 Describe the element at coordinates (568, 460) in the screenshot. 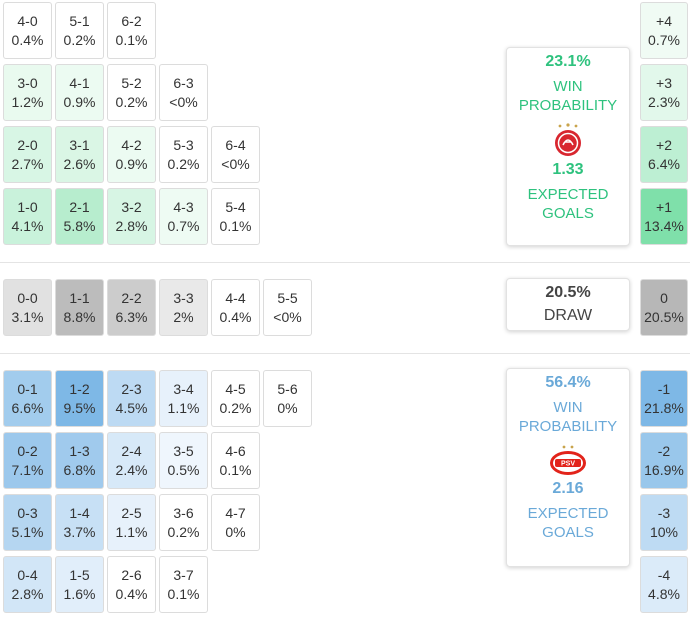

I see `psv-crest-icon: PSV` at that location.